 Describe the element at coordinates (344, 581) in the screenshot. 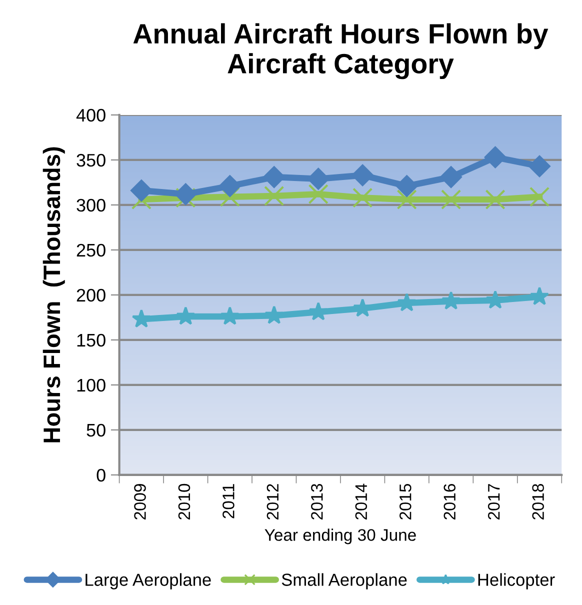

I see `legend-label: Small Aeroplane` at that location.